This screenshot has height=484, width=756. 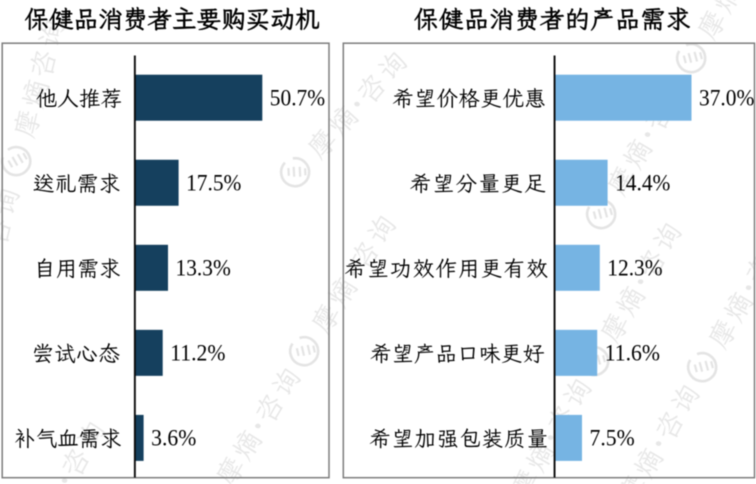 I want to click on svg-text: 37.0%, so click(x=726, y=97).